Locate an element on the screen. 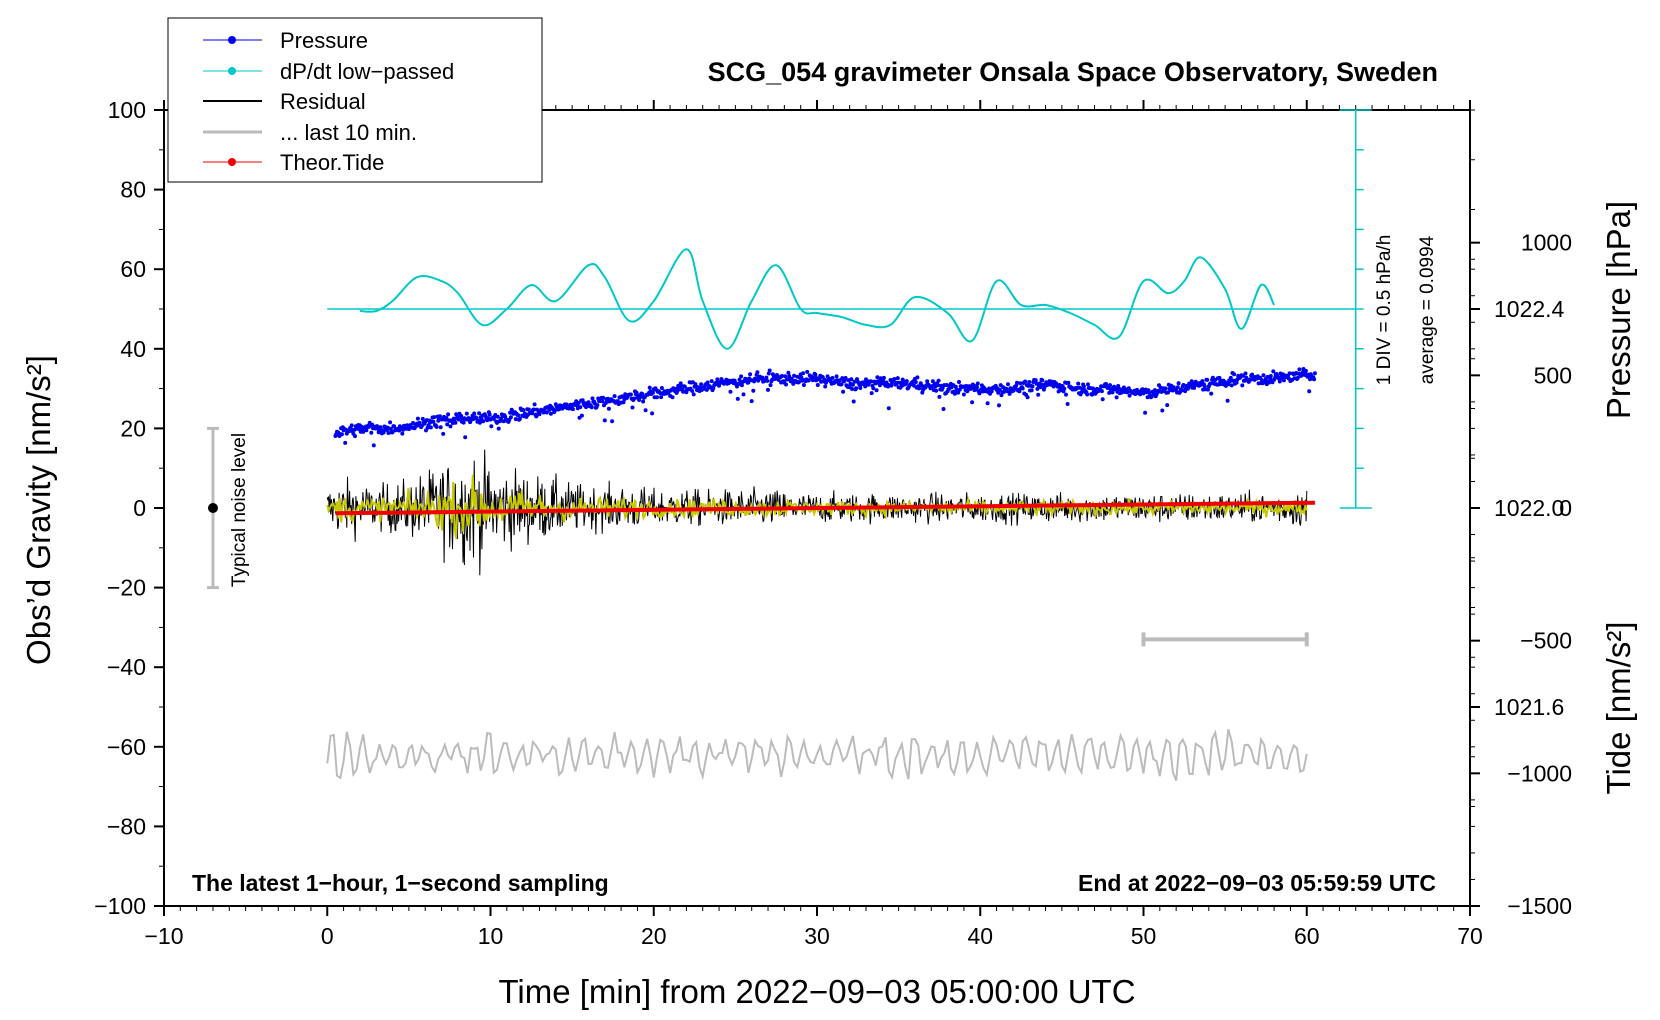 This screenshot has height=1020, width=1660. legend-entry-dpdt: dP/dt low−passed is located at coordinates (328, 71).